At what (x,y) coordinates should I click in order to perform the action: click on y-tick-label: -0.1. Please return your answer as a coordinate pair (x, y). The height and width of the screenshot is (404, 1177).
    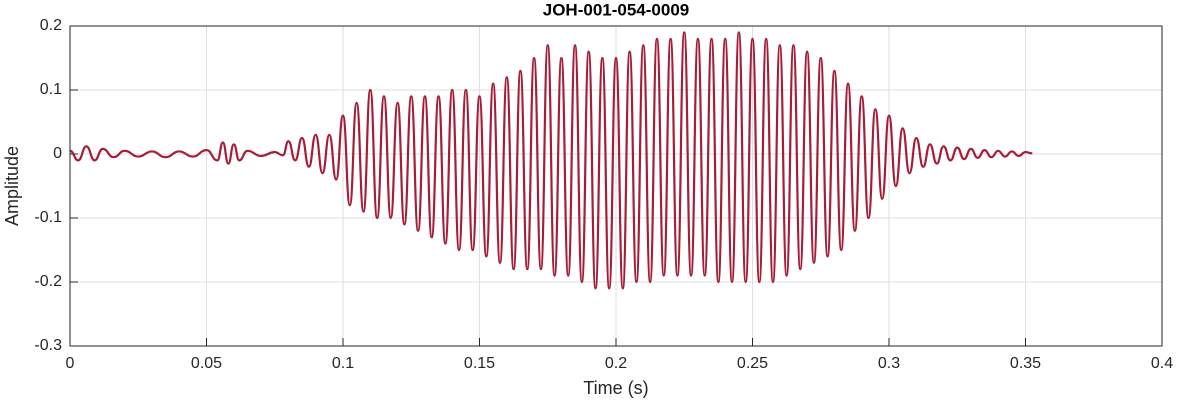
    Looking at the image, I should click on (48, 217).